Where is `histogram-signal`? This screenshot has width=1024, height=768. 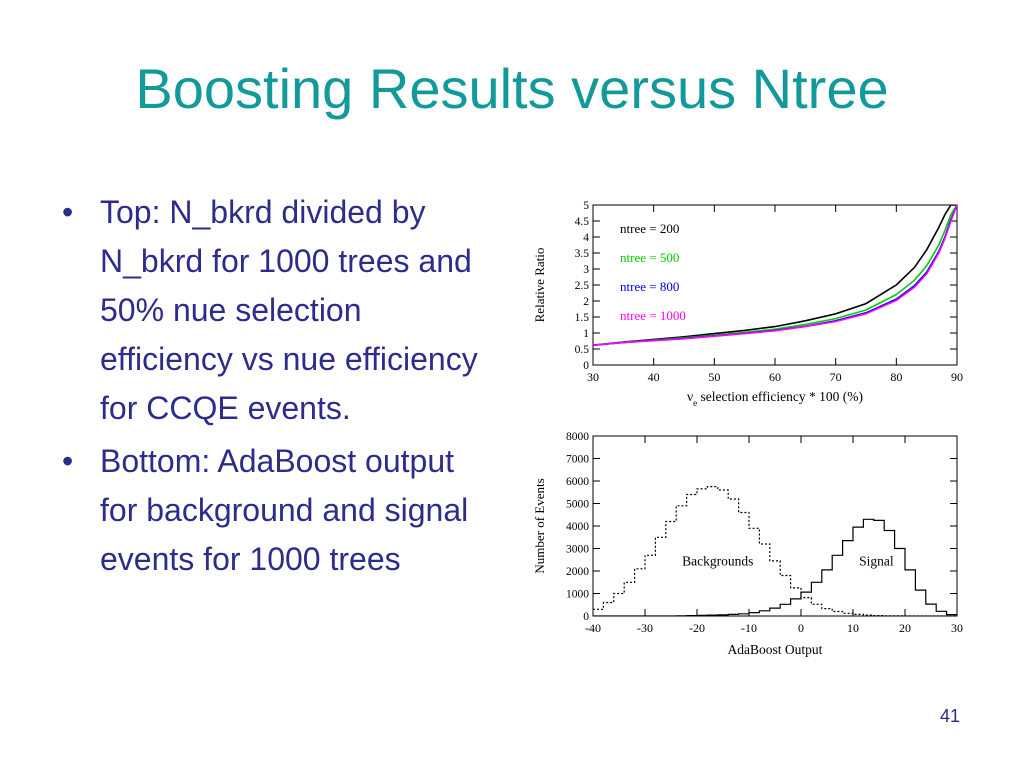 histogram-signal is located at coordinates (775, 567).